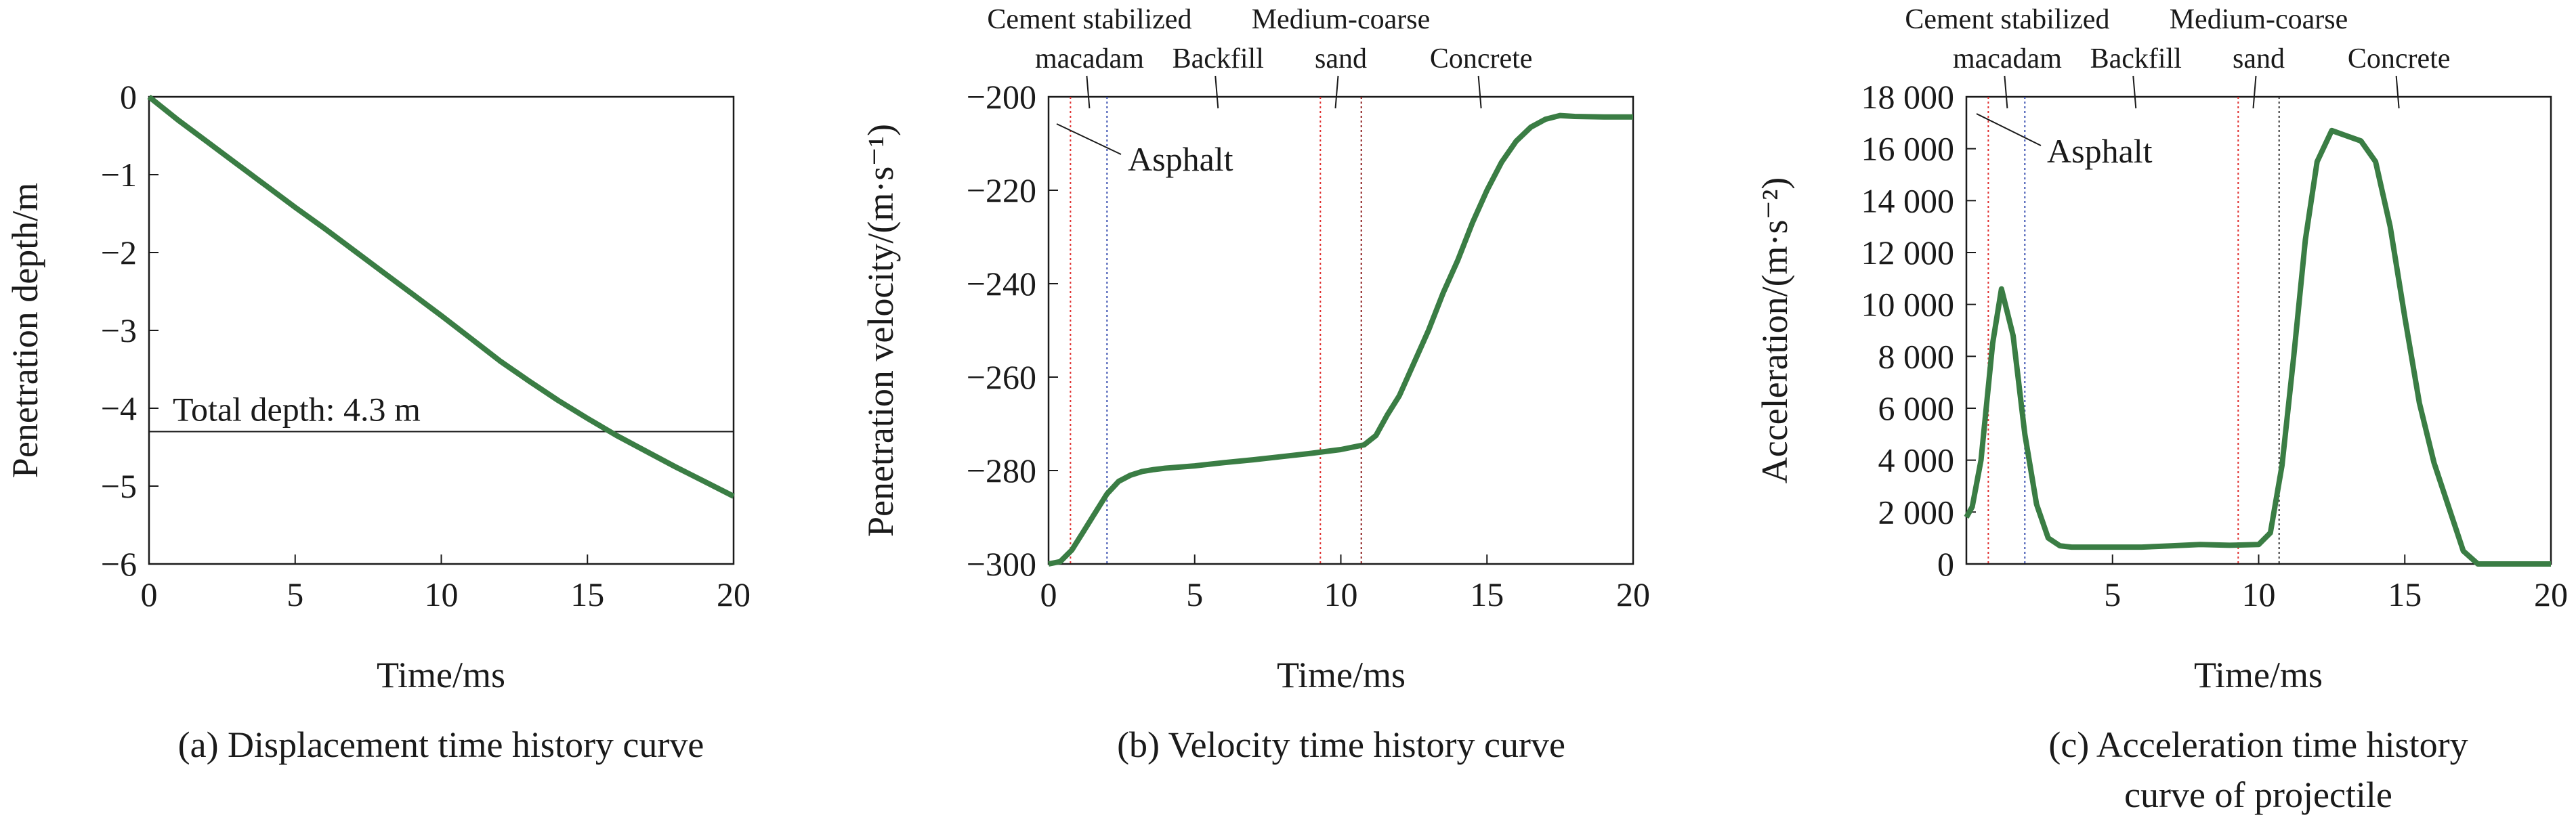 The width and height of the screenshot is (2576, 828). I want to click on y-tick-label: 4 000, so click(1916, 460).